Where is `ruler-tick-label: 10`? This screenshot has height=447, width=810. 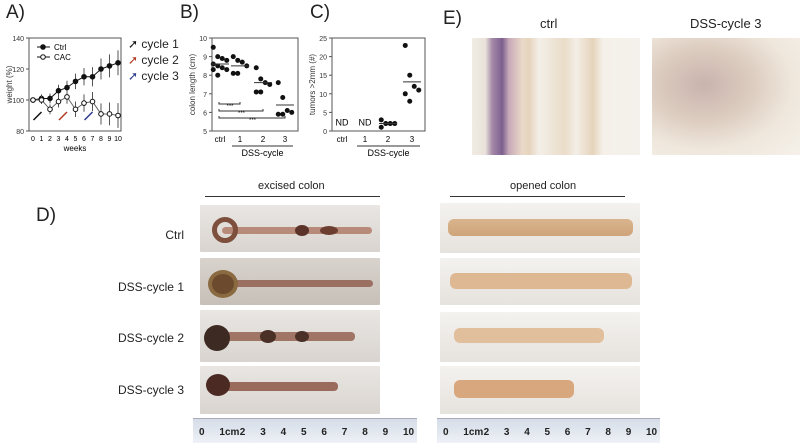 ruler-tick-label: 10 is located at coordinates (409, 432).